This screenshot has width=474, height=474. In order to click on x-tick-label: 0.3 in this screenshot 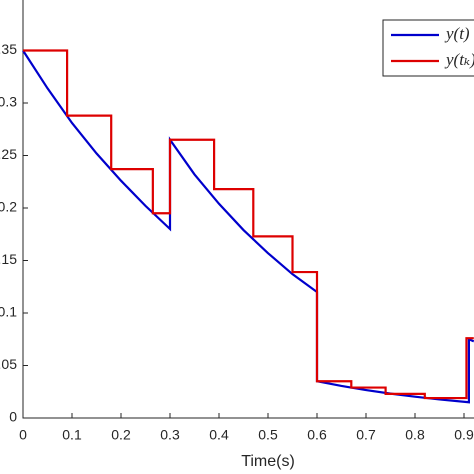, I will do `click(170, 435)`.